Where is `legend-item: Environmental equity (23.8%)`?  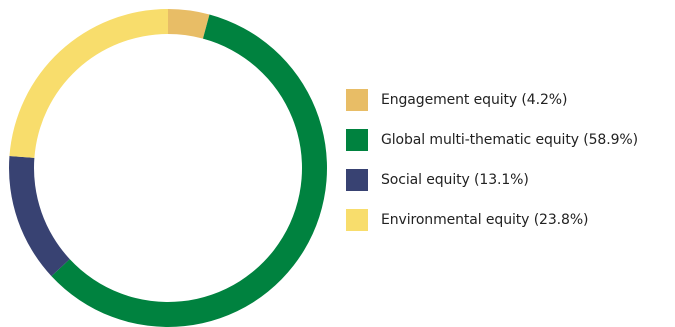 legend-item: Environmental equity (23.8%) is located at coordinates (509, 219).